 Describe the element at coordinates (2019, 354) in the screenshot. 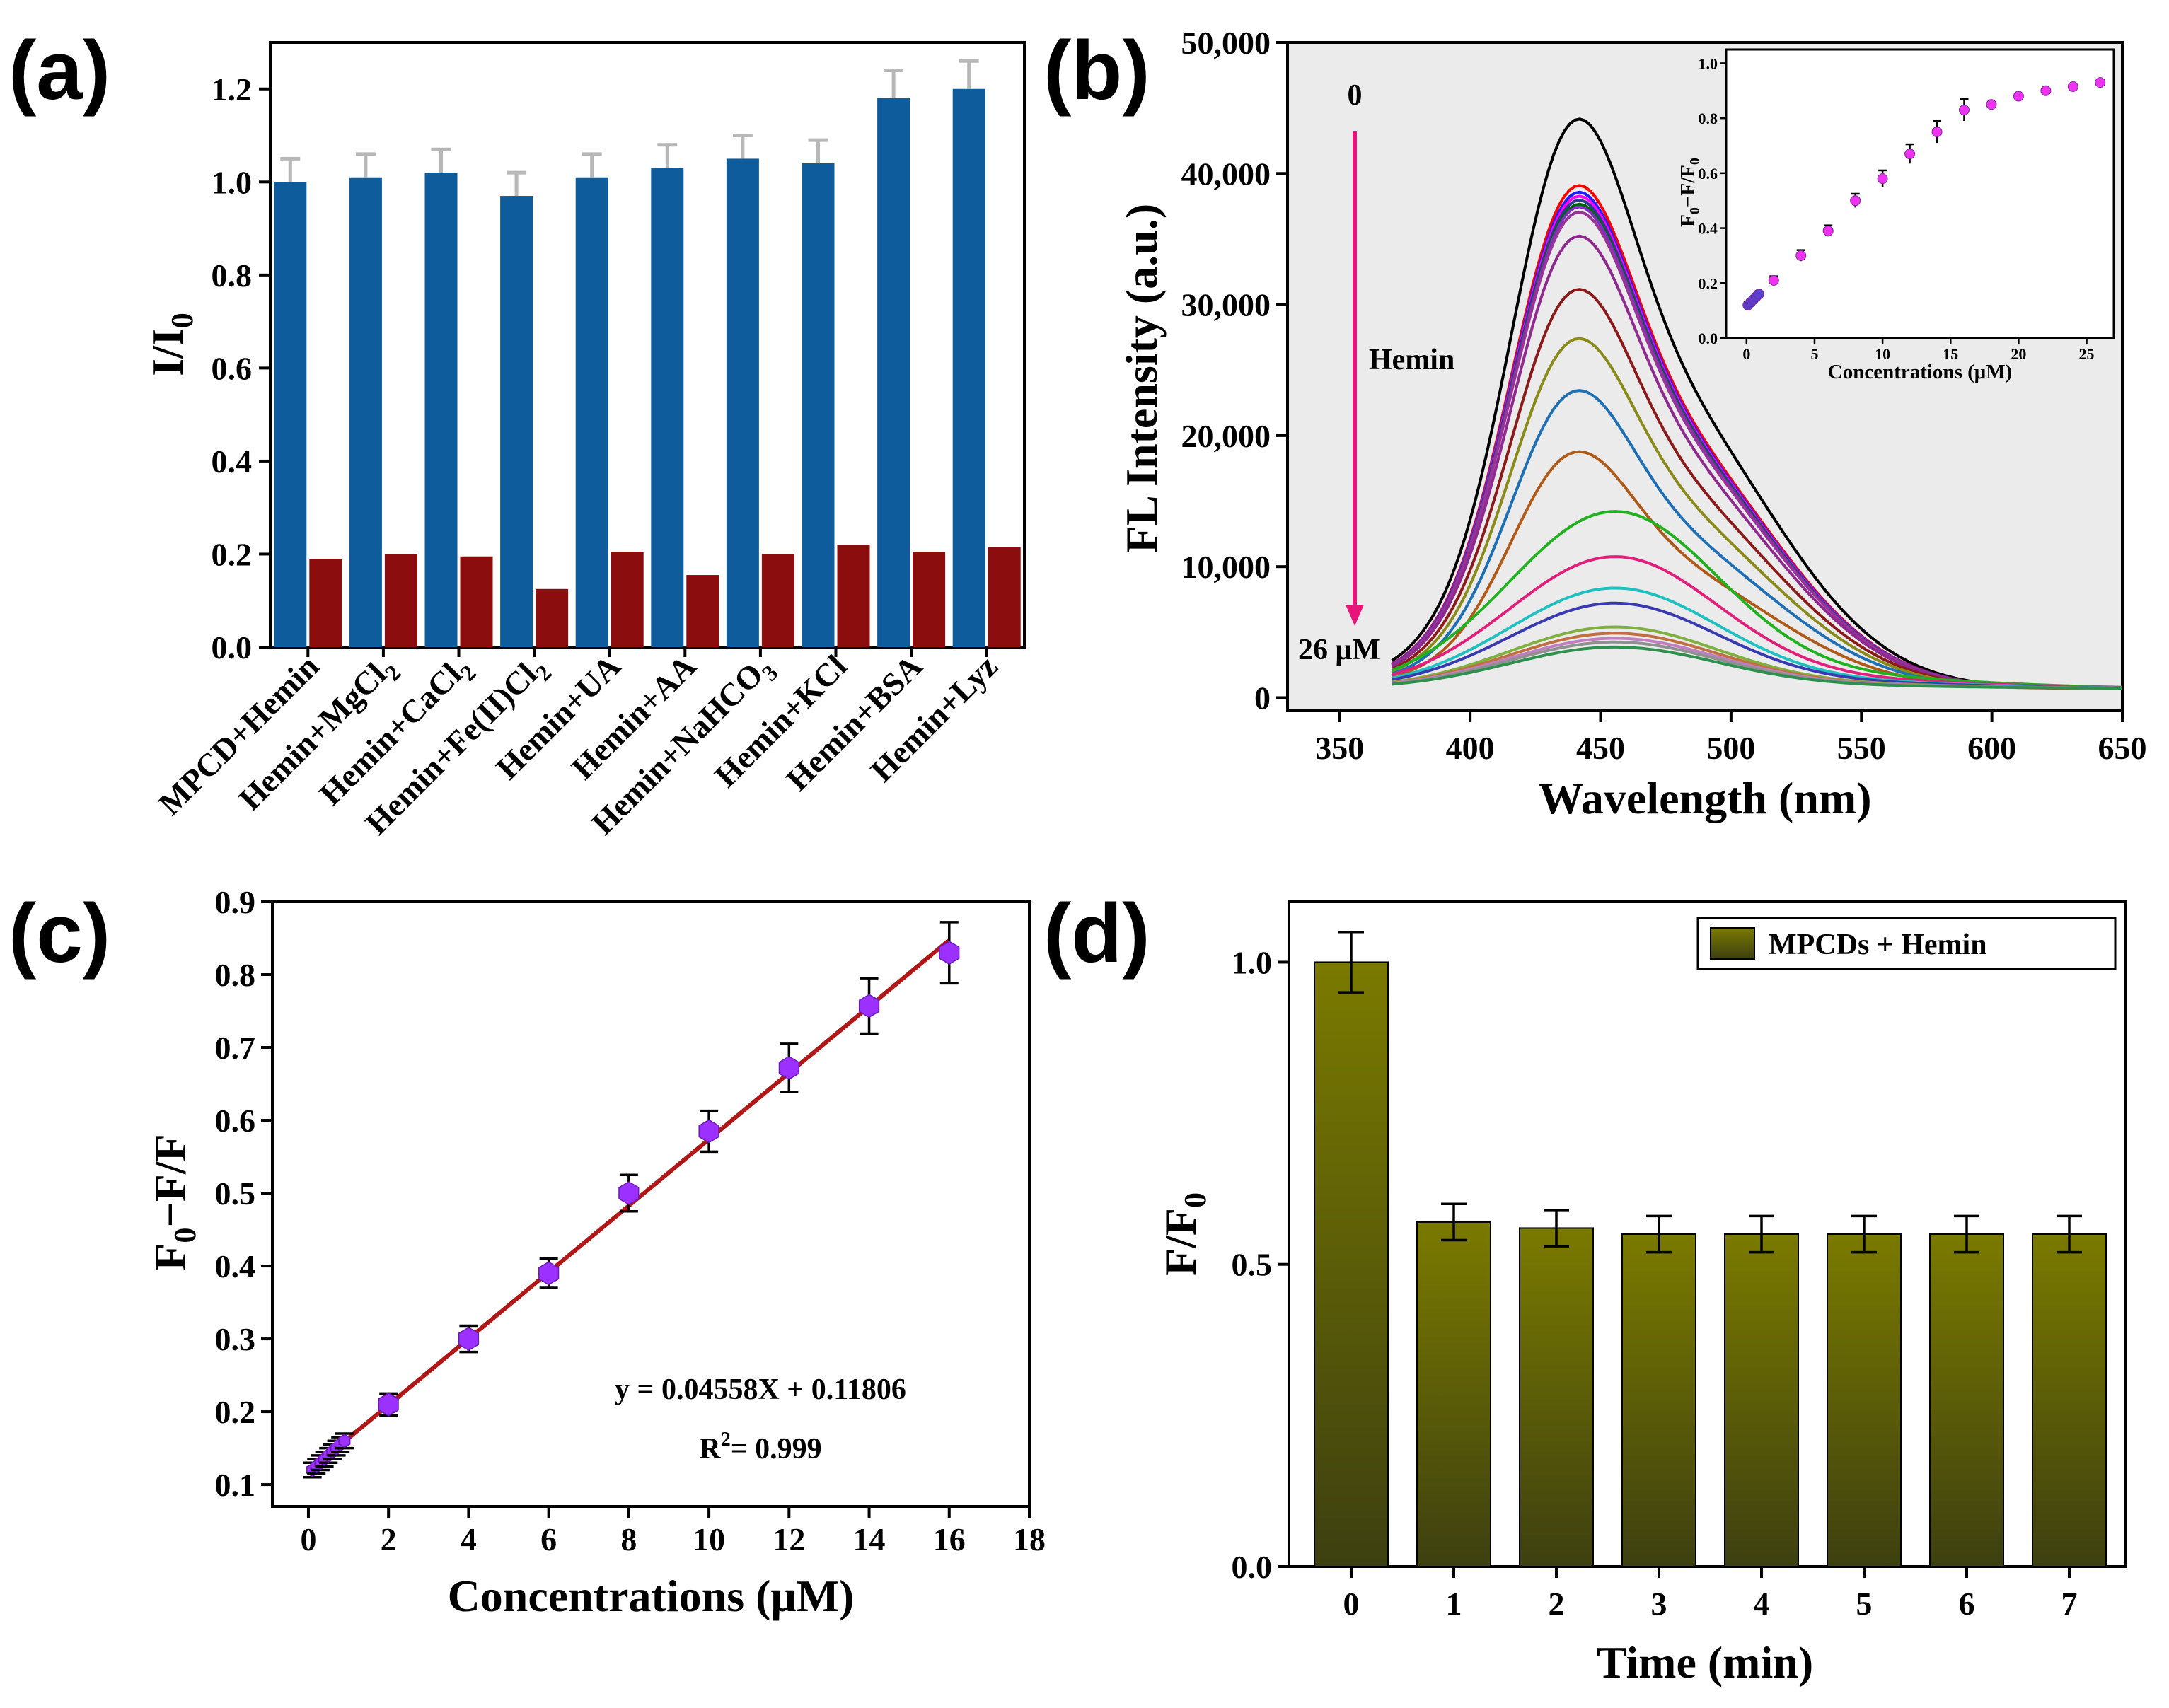

I see `inset-x-tick-label: 20` at that location.